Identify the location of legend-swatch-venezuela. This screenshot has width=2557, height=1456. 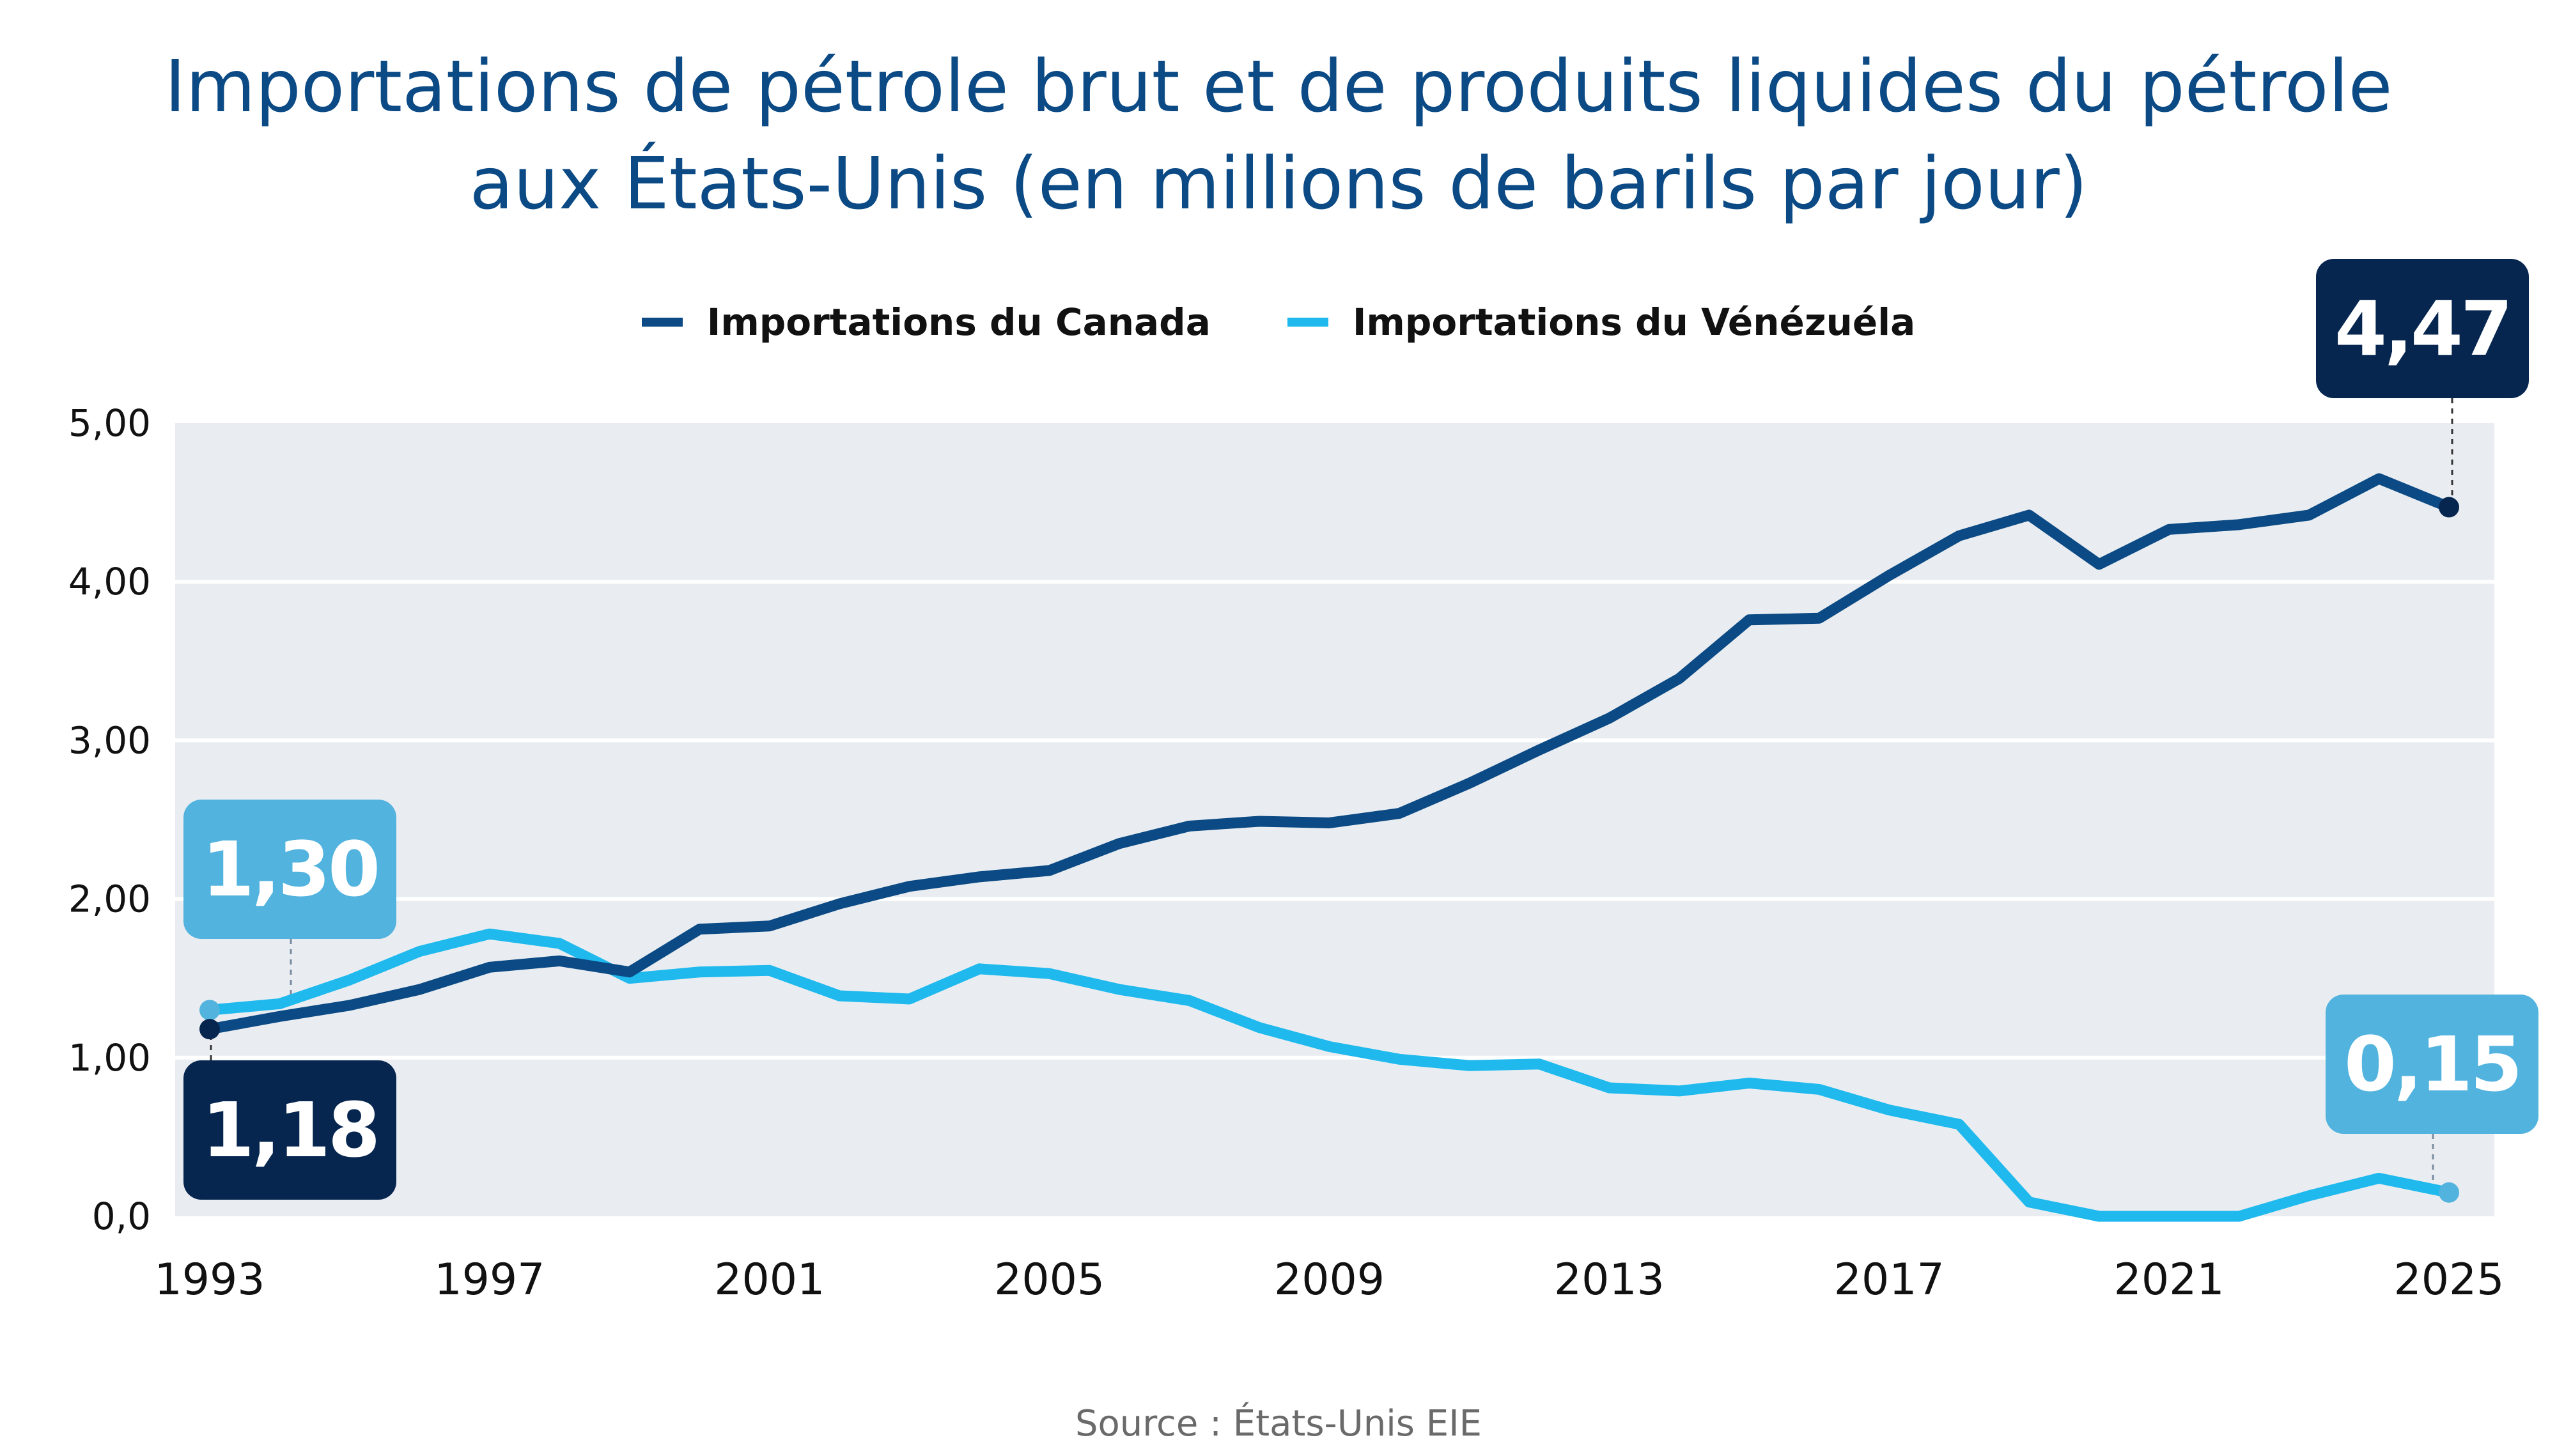
(1307, 322).